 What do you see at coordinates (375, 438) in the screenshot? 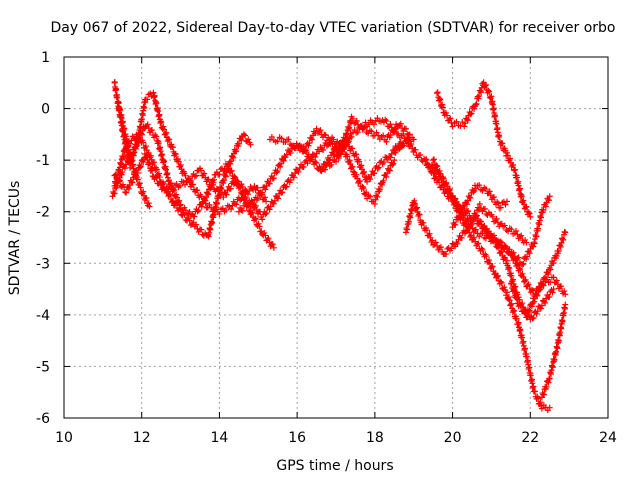
I see `x-tick-label: 18` at bounding box center [375, 438].